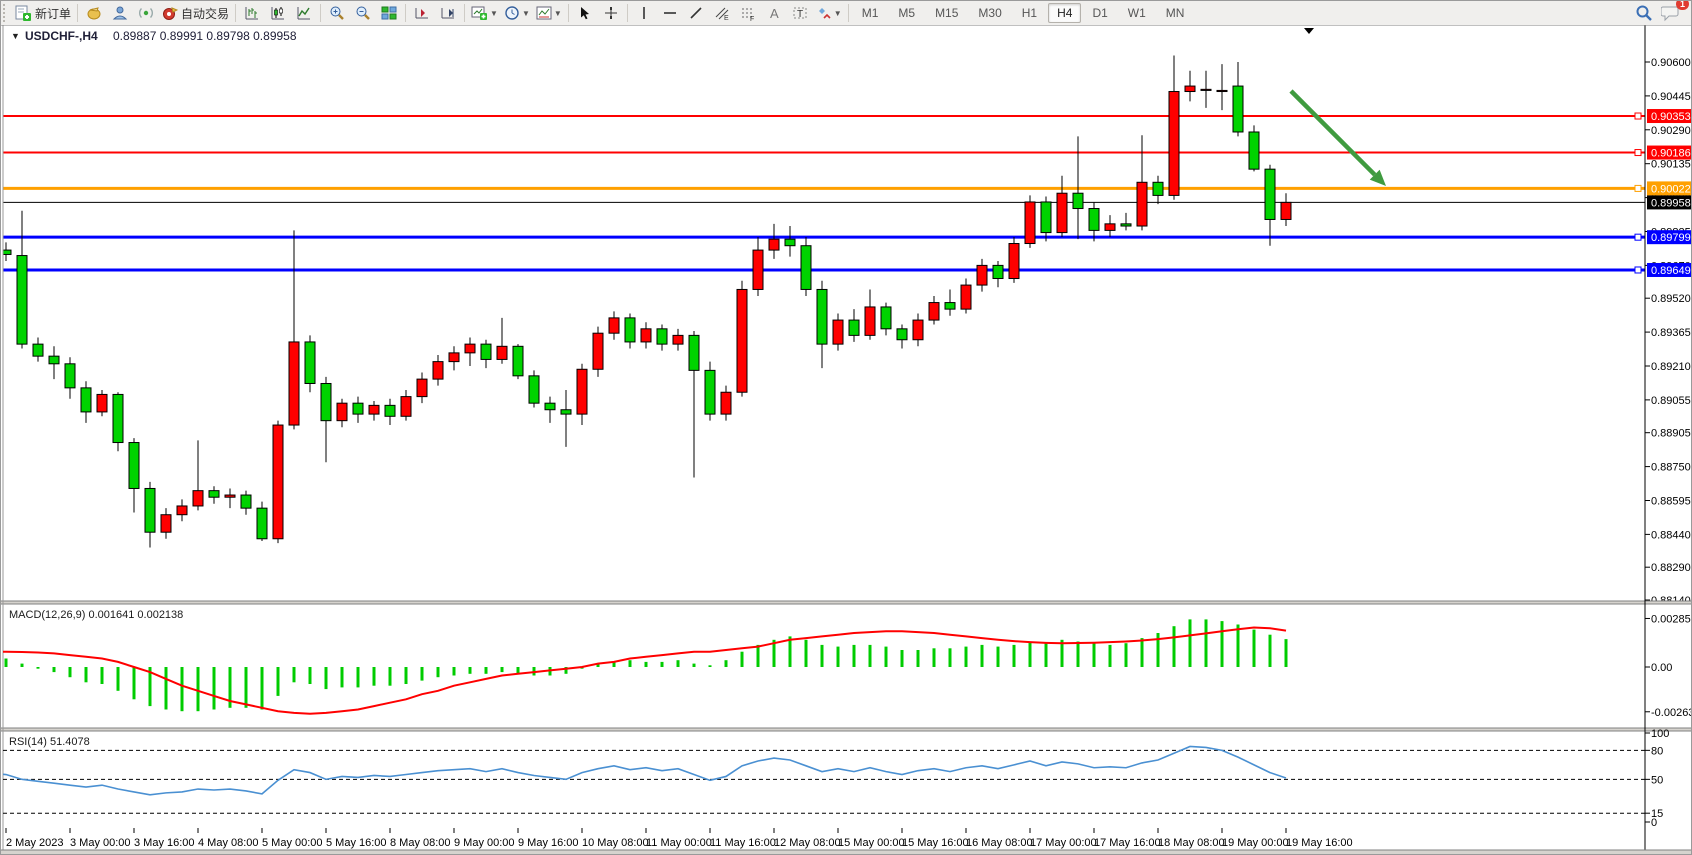 The width and height of the screenshot is (1692, 855). I want to click on timeframe-button-d1: D1, so click(1100, 13).